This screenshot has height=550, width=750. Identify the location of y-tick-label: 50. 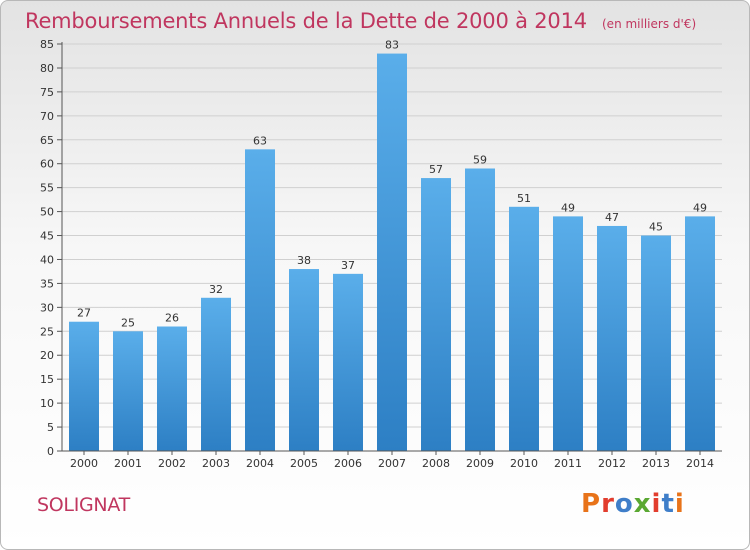
(47, 212).